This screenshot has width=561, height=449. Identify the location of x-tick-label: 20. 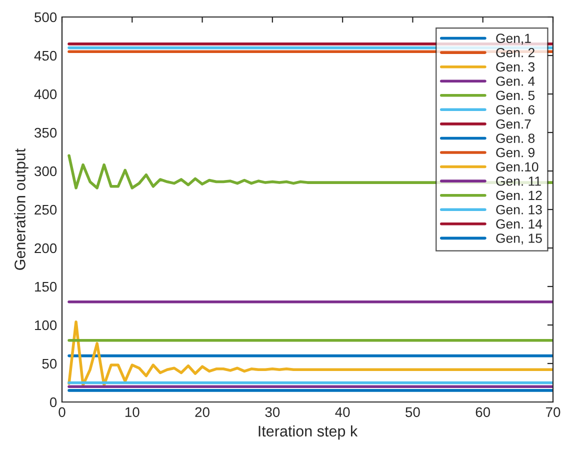
(202, 412).